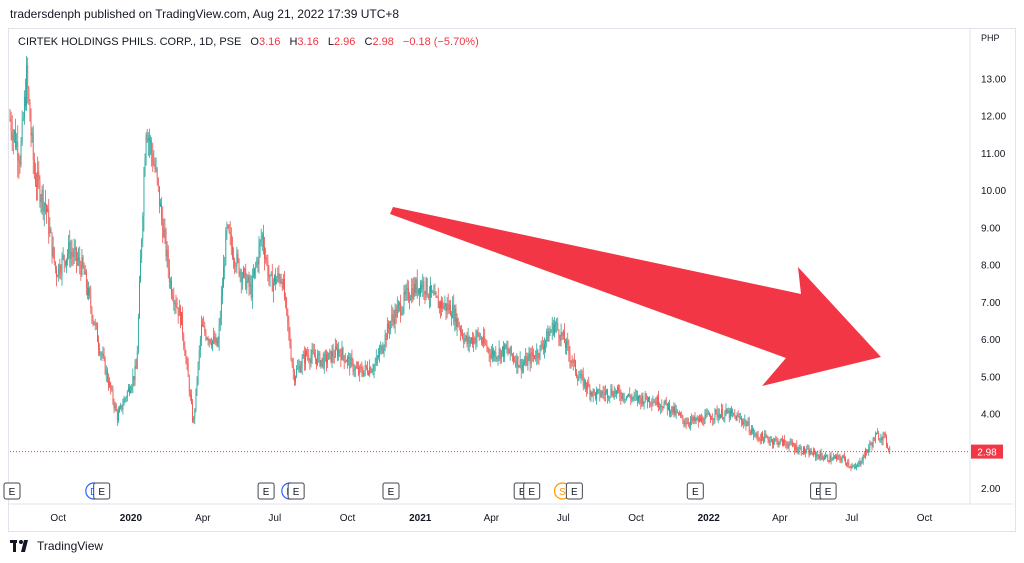 This screenshot has width=1024, height=563. I want to click on tradingview-footer: TradingView, so click(56, 546).